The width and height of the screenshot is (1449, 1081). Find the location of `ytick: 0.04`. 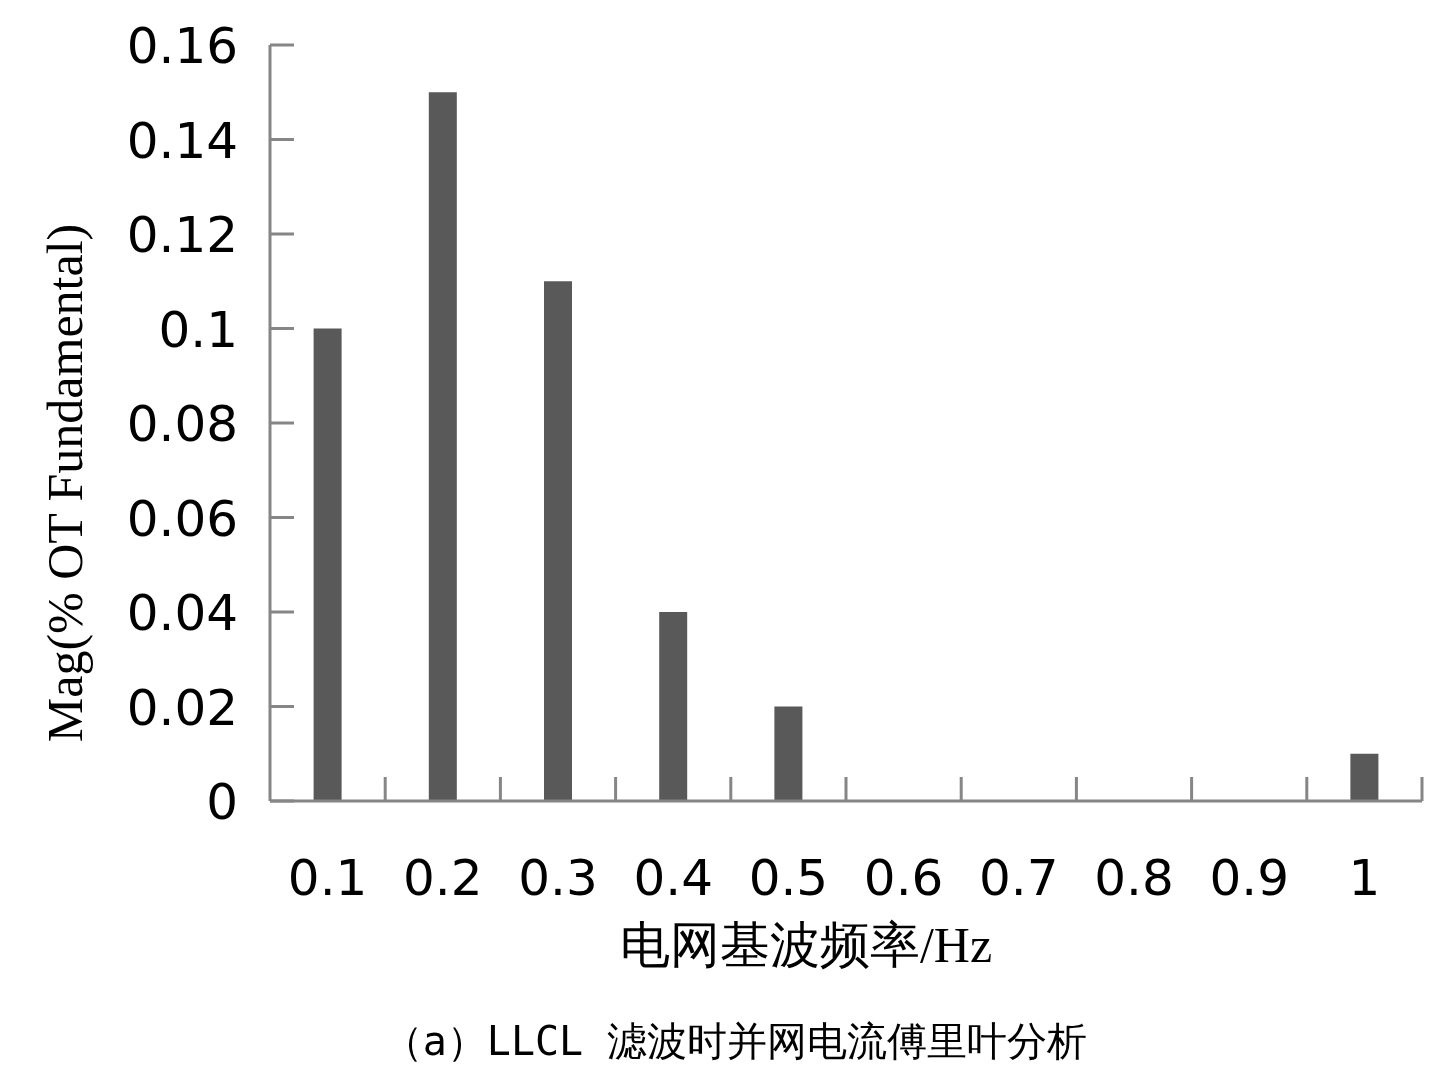

ytick: 0.04 is located at coordinates (182, 613).